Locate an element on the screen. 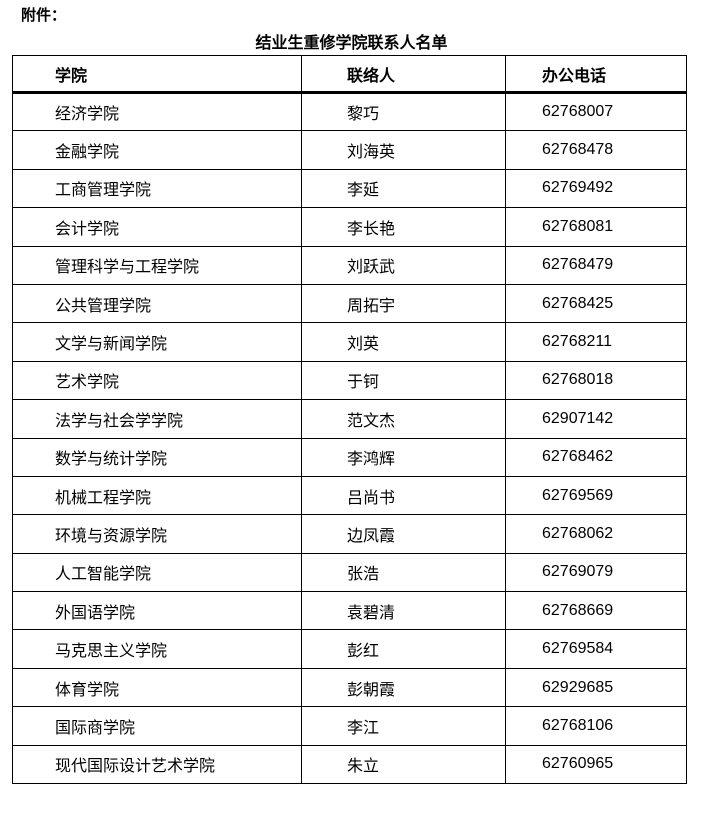 The height and width of the screenshot is (813, 703). cell-contact: 黎巧 is located at coordinates (403, 111).